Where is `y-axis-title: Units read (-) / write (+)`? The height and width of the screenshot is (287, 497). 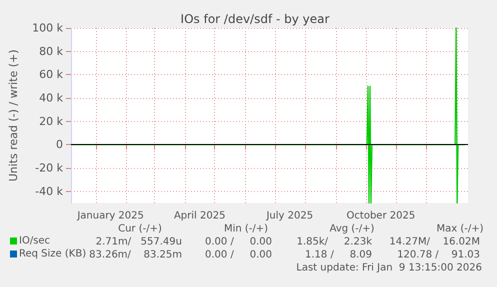 y-axis-title: Units read (-) / write (+) is located at coordinates (13, 115).